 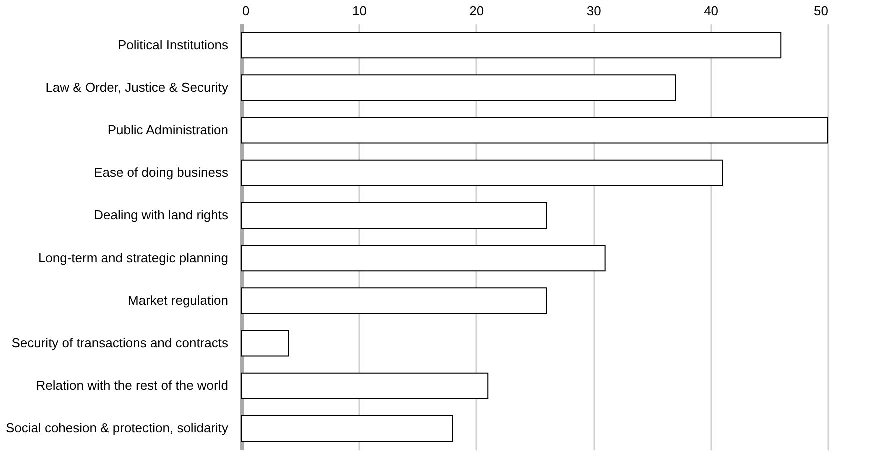 What do you see at coordinates (161, 215) in the screenshot?
I see `y-tick-label: Dealing with land rights` at bounding box center [161, 215].